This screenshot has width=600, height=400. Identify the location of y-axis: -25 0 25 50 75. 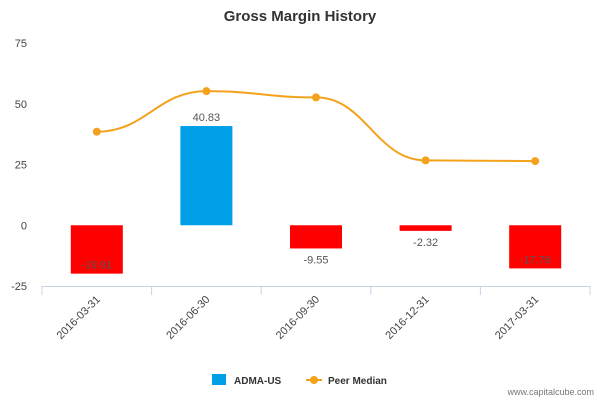
(19, 165).